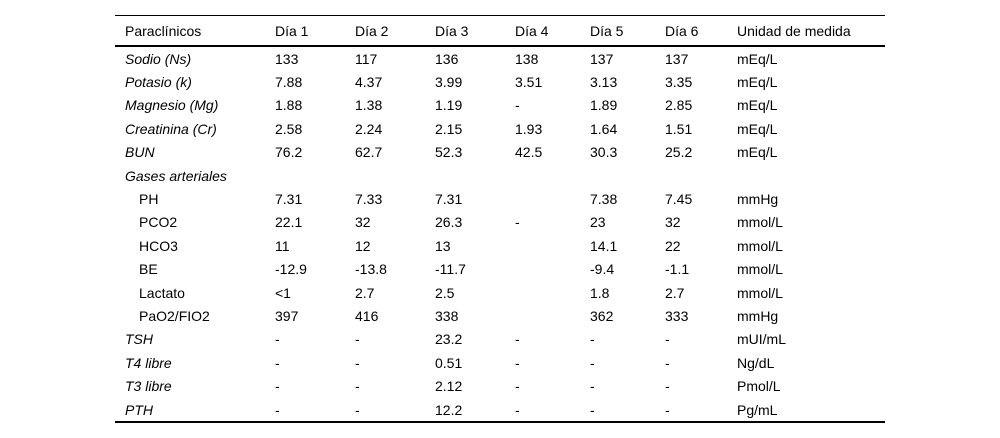 Image resolution: width=1000 pixels, height=438 pixels. I want to click on cell-day-2: 2.7, so click(365, 292).